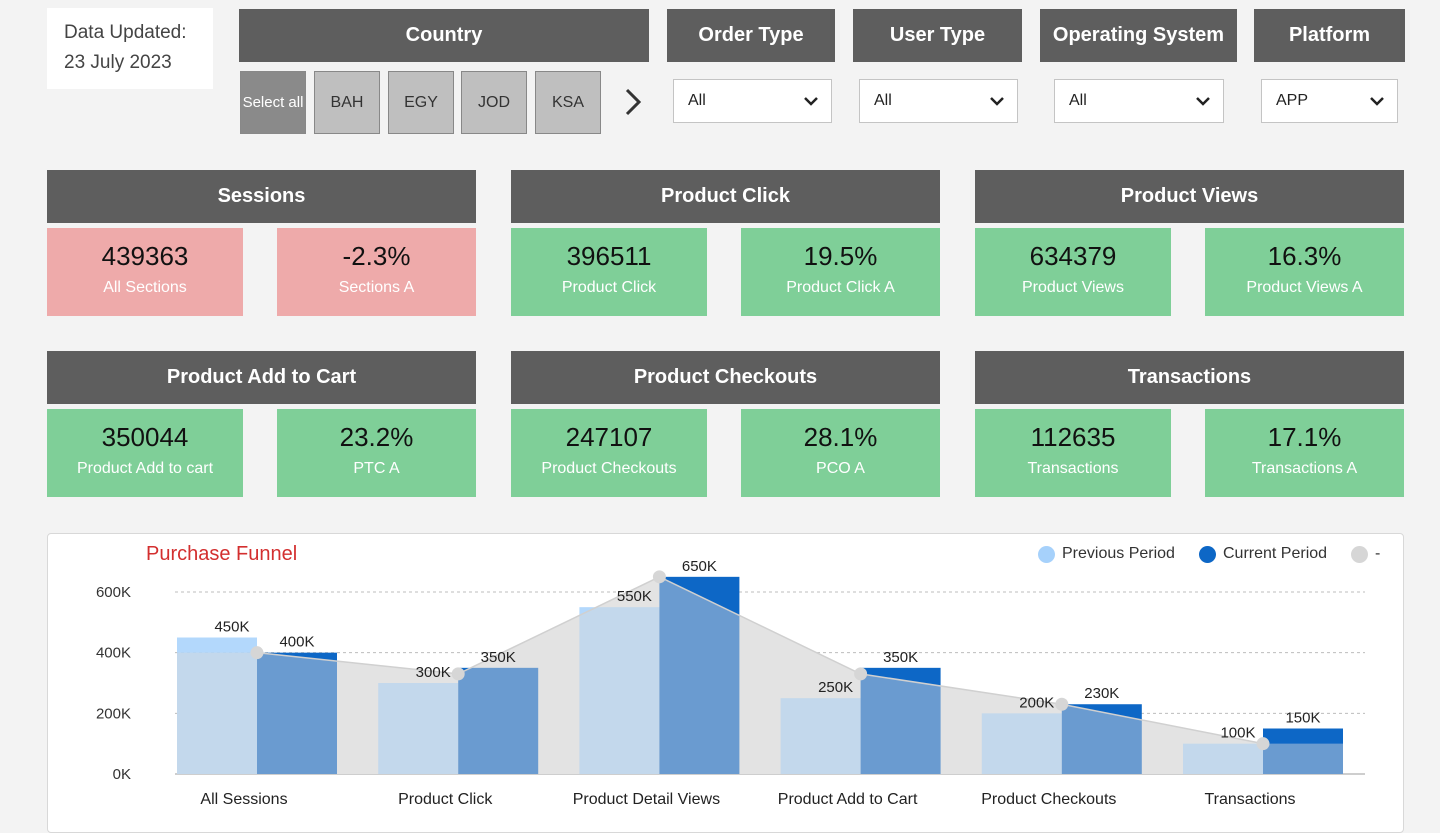 This screenshot has height=833, width=1440. Describe the element at coordinates (1073, 453) in the screenshot. I see `kpi-transactions-value-card: 112635 Transactions` at that location.